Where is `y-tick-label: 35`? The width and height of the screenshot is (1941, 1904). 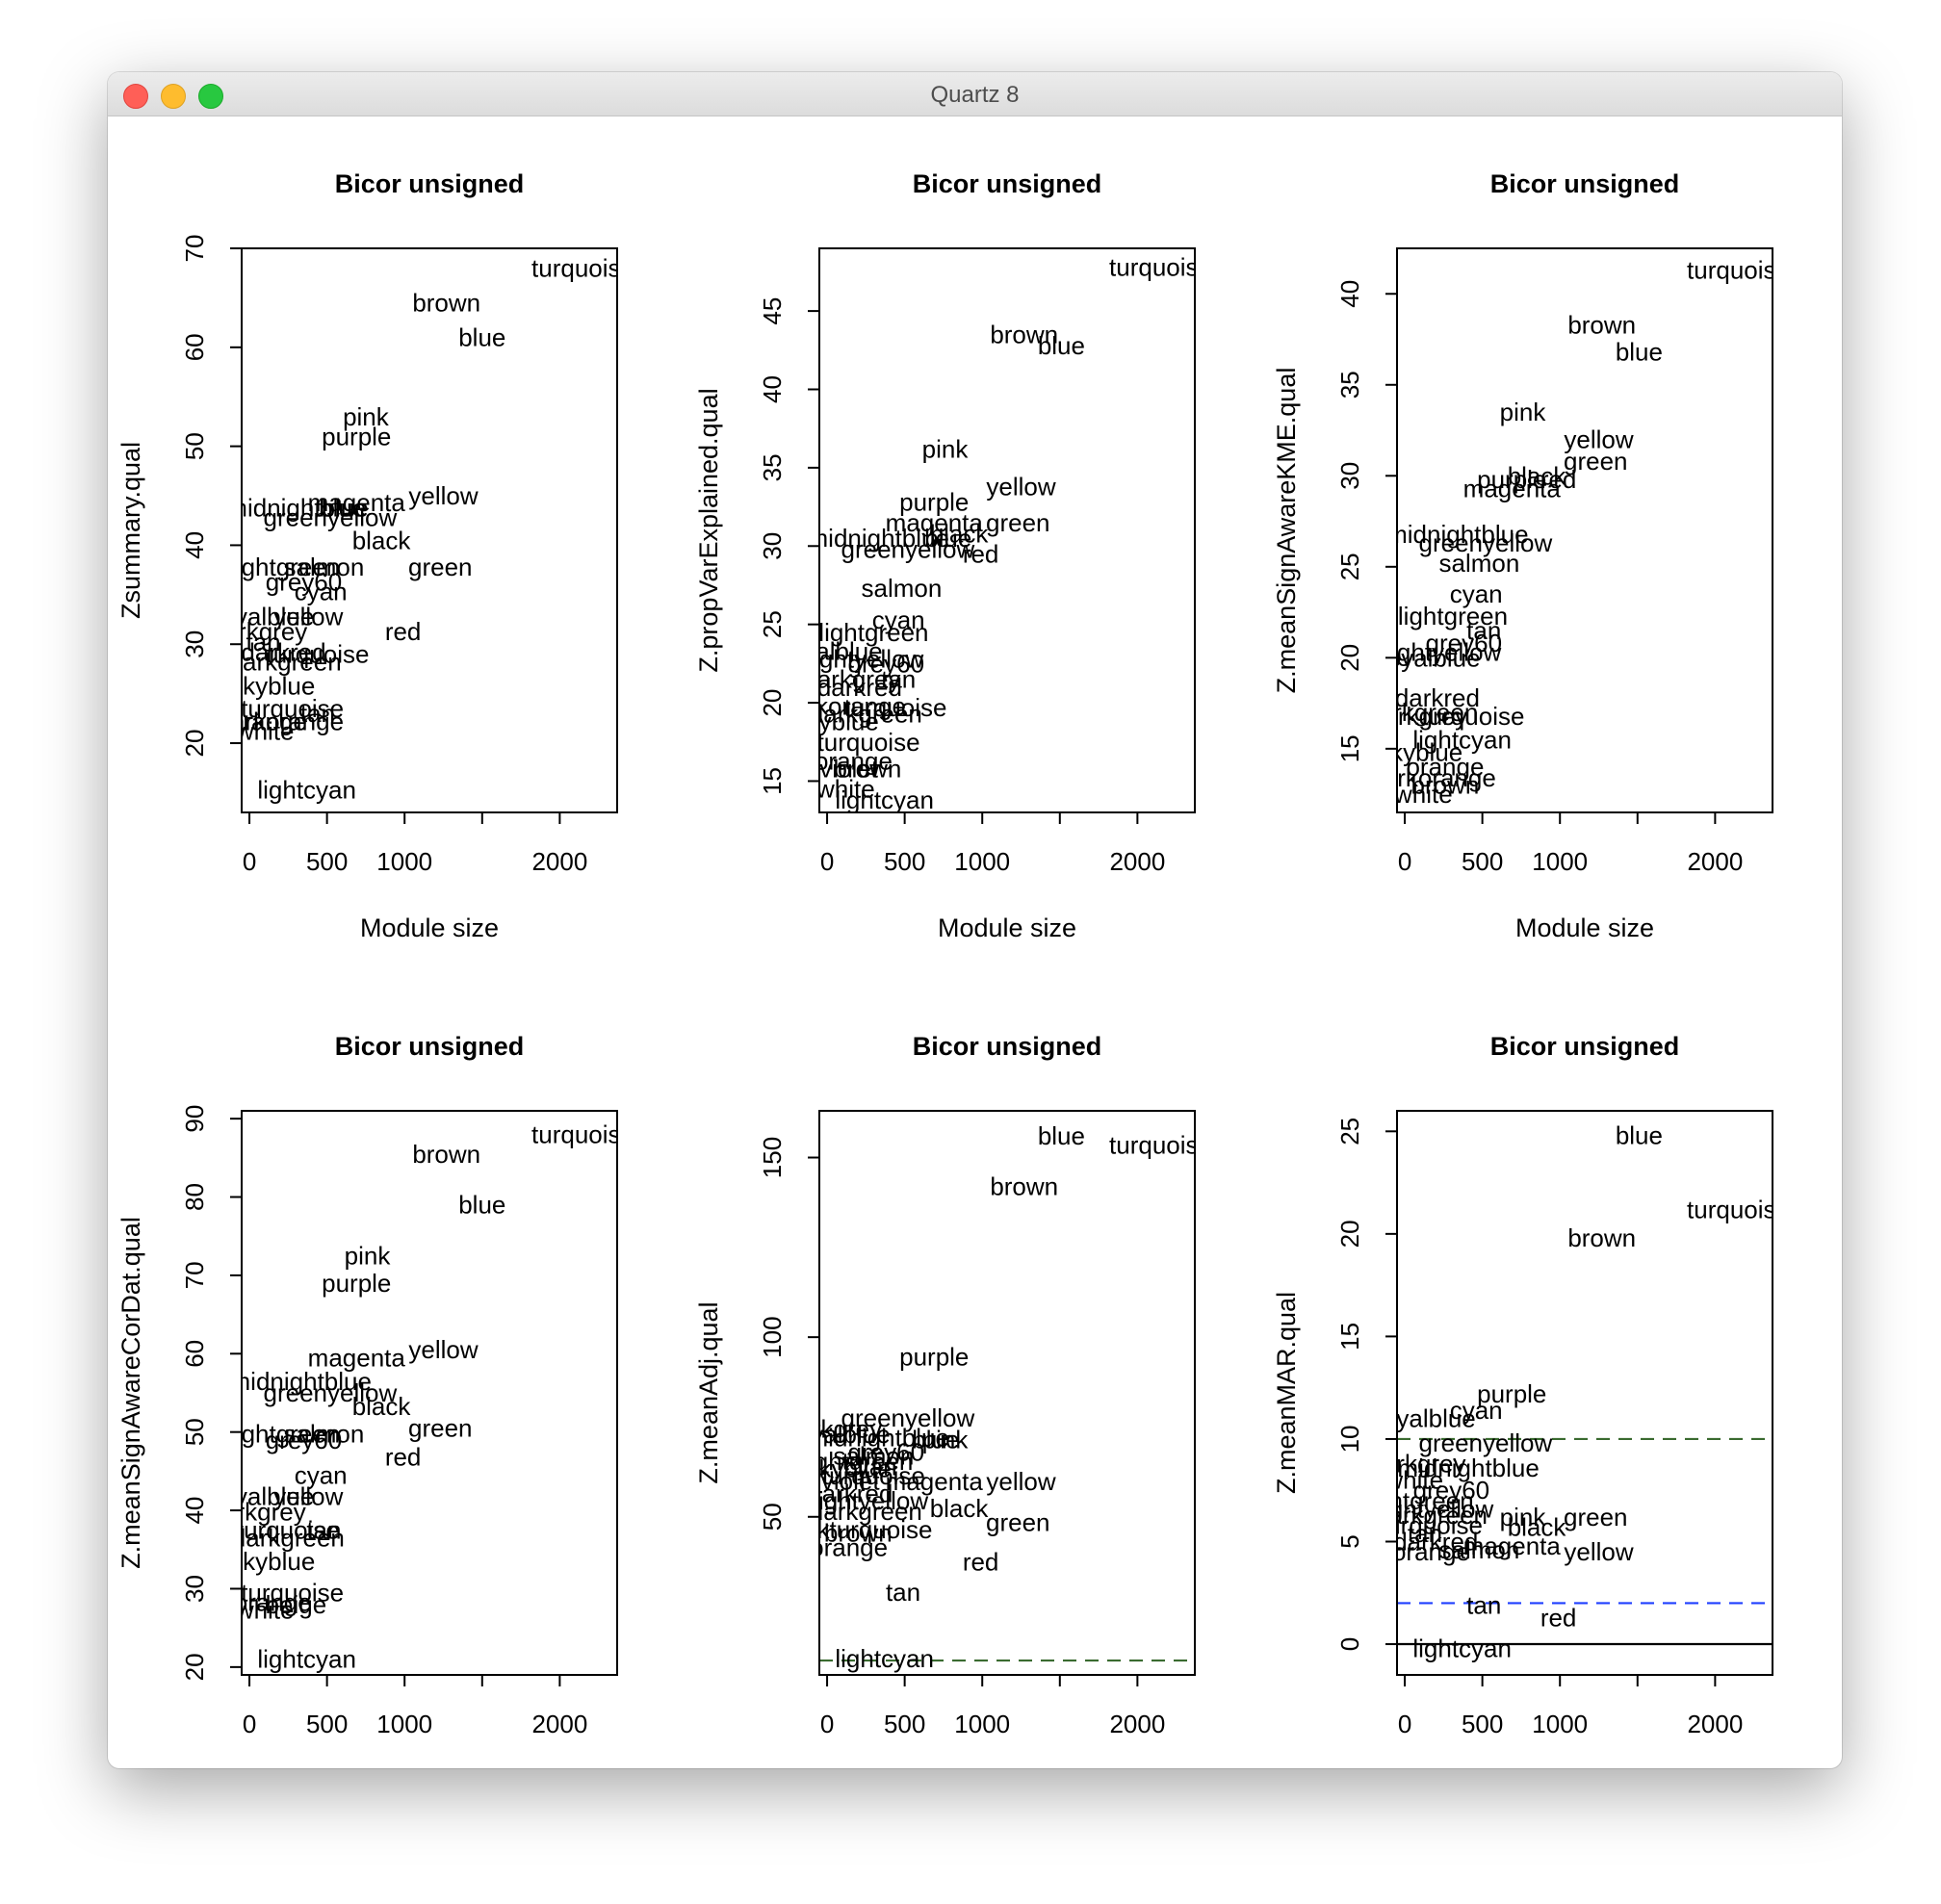
y-tick-label: 35 is located at coordinates (1349, 385).